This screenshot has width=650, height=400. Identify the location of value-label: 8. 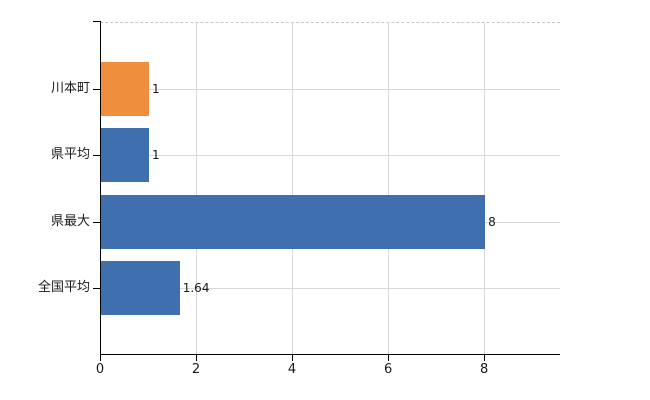
(492, 222).